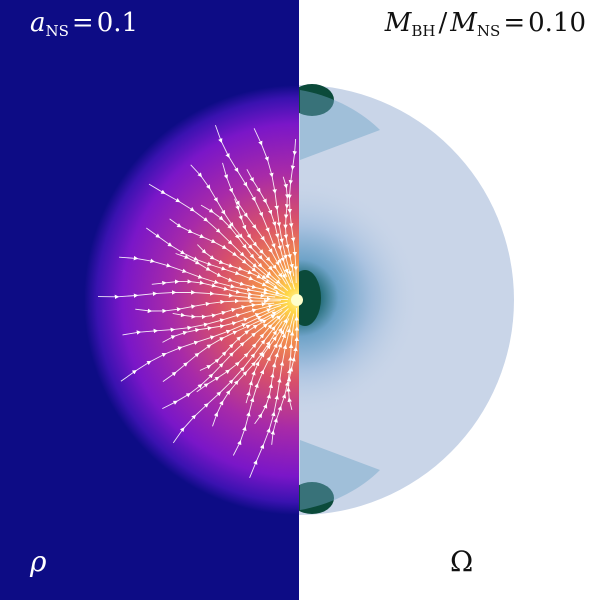  I want to click on spin-parameter-label: aNS = 0.1, so click(84, 24).